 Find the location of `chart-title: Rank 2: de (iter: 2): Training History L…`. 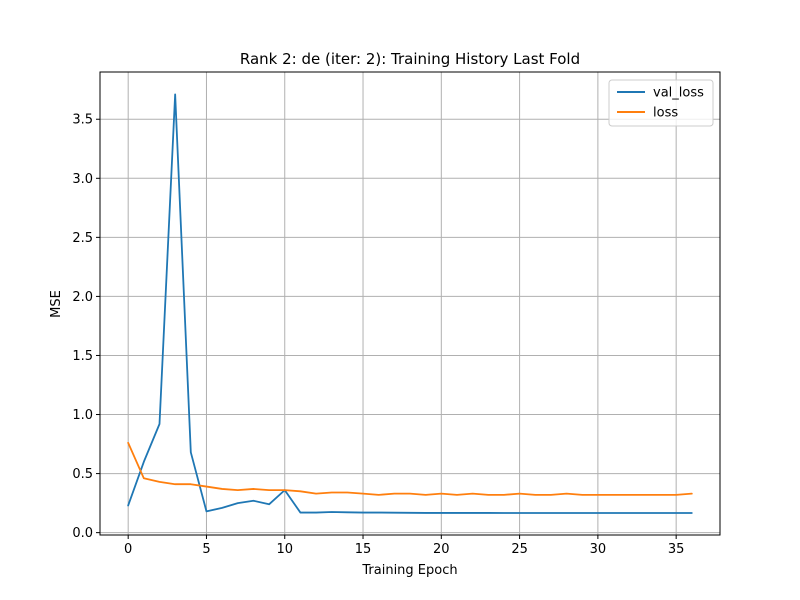

chart-title: Rank 2: de (iter: 2): Training History L… is located at coordinates (410, 59).